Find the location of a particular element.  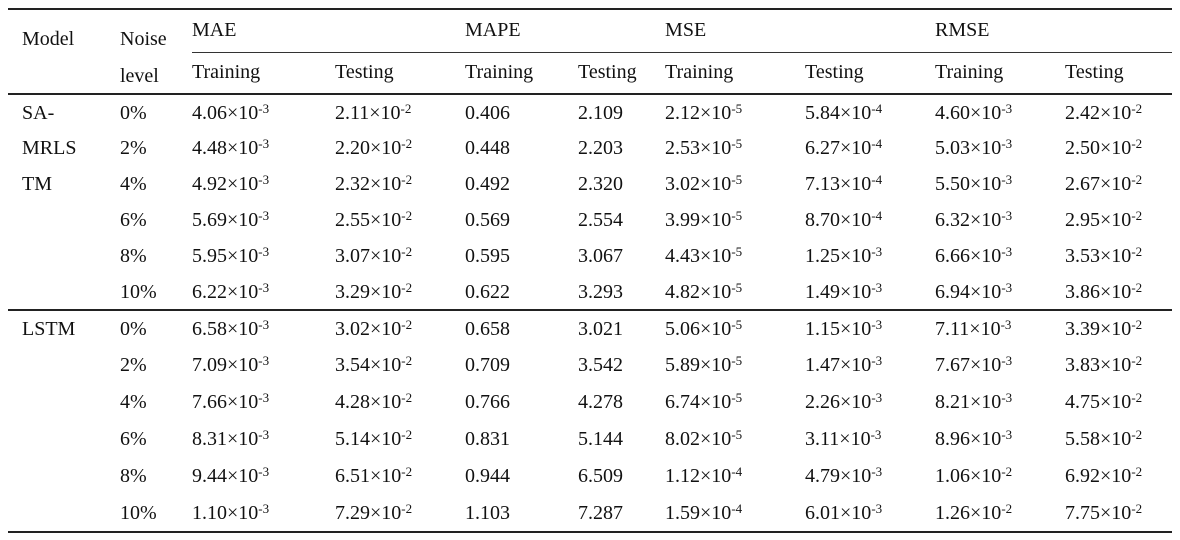

col-header-mse-training: Training is located at coordinates (735, 74).